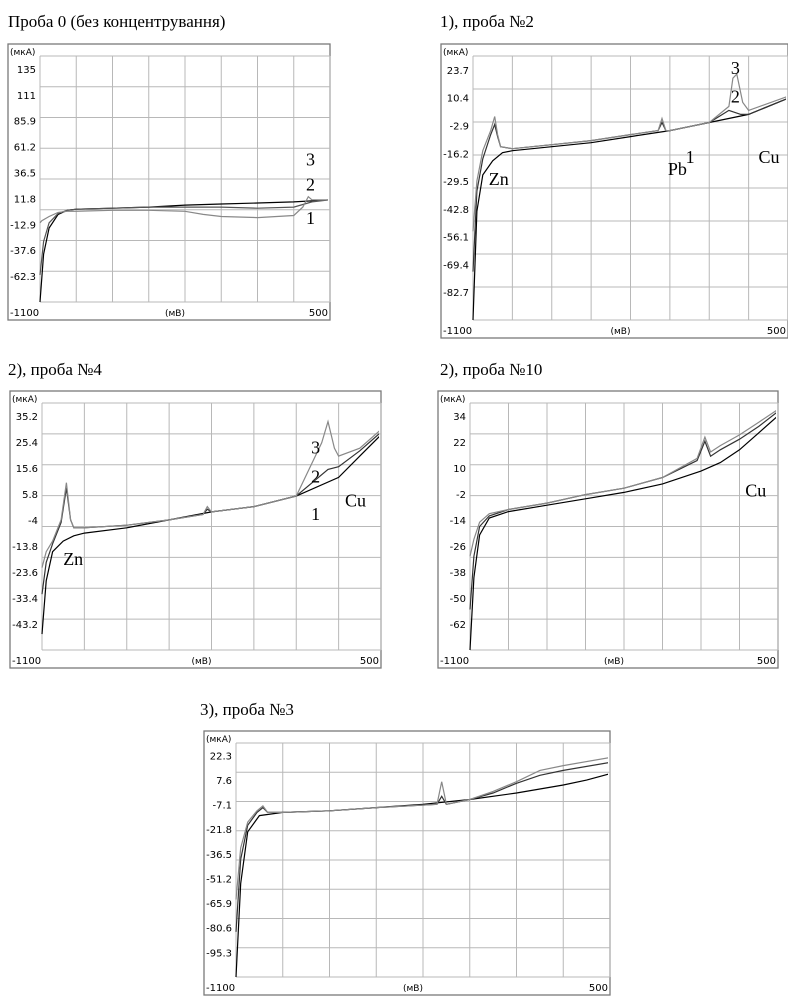  Describe the element at coordinates (456, 154) in the screenshot. I see `y-tick-label: -16.2` at that location.